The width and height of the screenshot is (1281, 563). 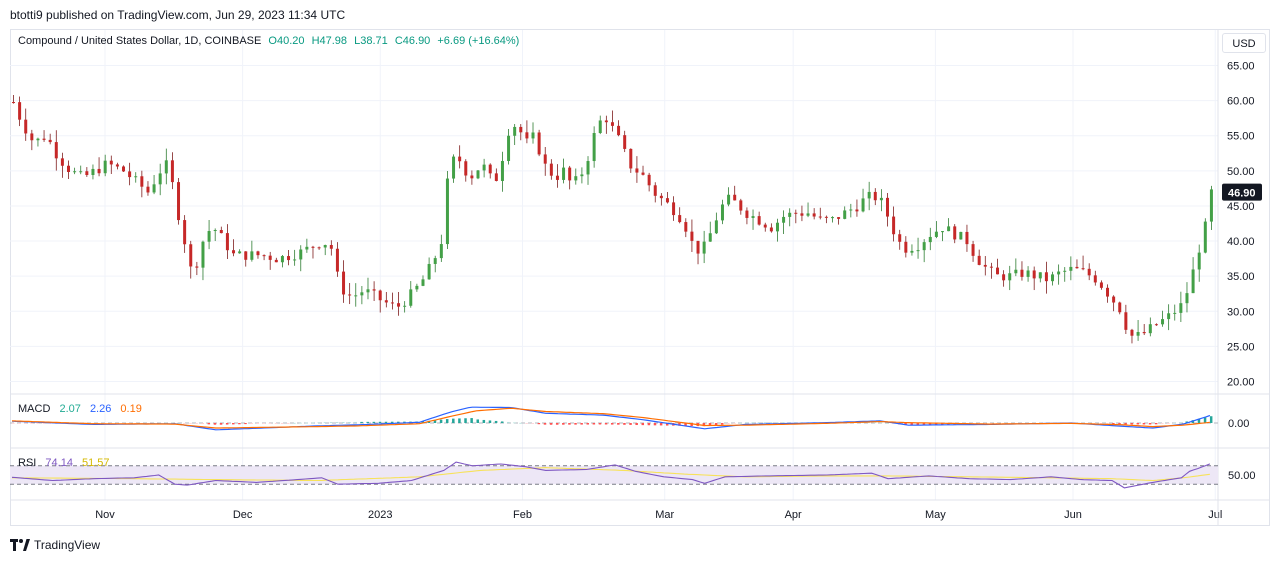 What do you see at coordinates (59, 463) in the screenshot?
I see `rsi-value: 74.14` at bounding box center [59, 463].